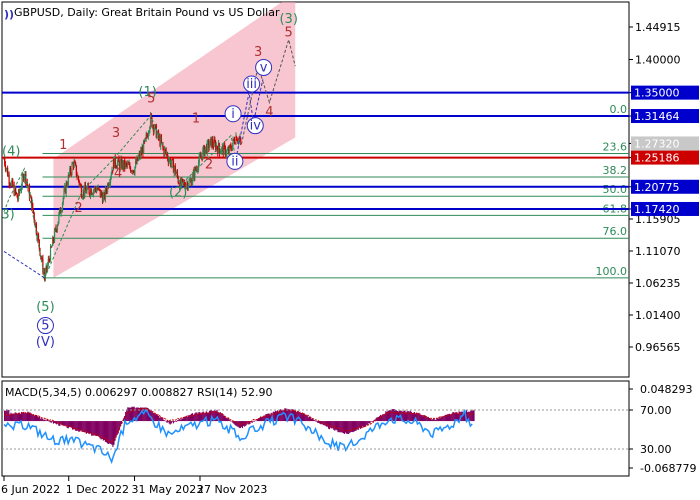 The width and height of the screenshot is (700, 500). I want to click on fib-level-label: 38.2, so click(615, 170).